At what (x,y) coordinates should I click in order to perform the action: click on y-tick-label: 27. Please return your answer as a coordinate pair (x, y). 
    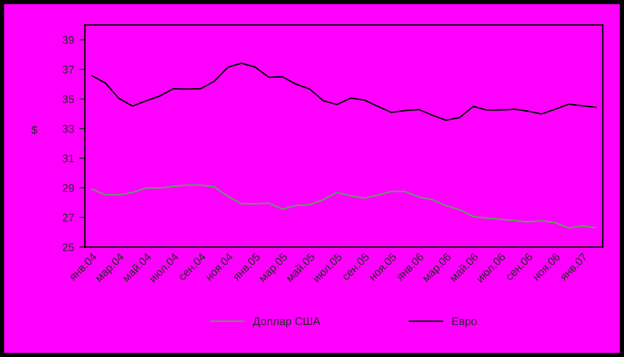
    Looking at the image, I should click on (68, 218).